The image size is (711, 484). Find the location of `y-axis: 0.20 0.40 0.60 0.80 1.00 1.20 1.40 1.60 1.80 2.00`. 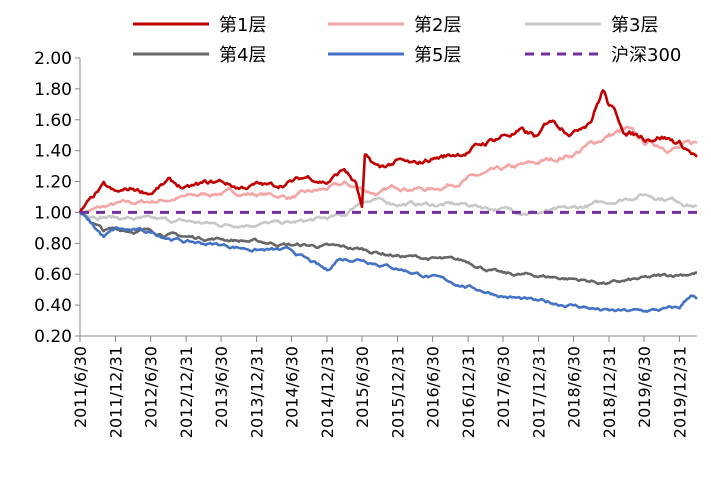

y-axis: 0.20 0.40 0.60 0.80 1.00 1.20 1.40 1.60 1.80 2.00 is located at coordinates (57, 198).